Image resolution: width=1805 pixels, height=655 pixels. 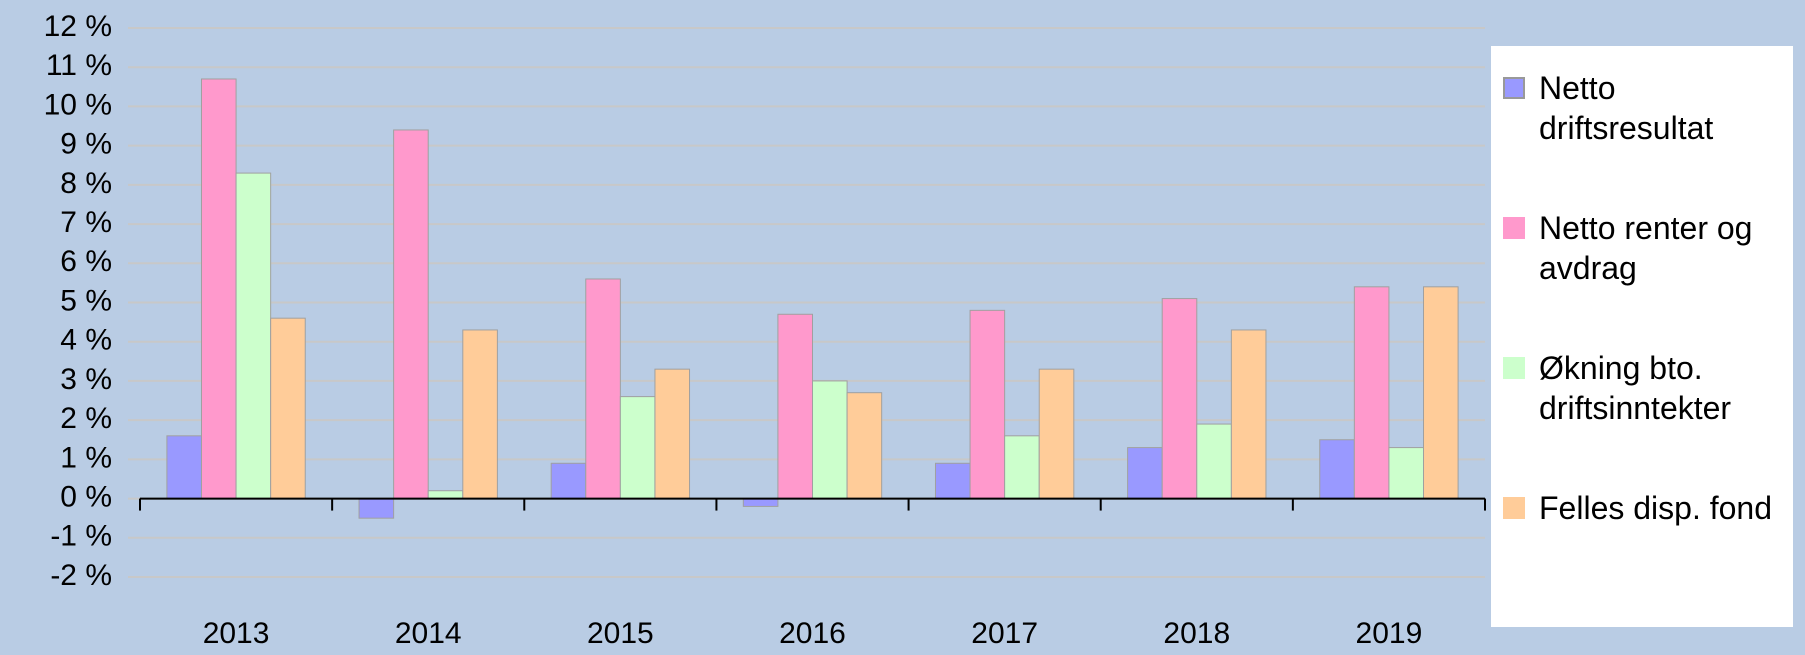 What do you see at coordinates (78, 26) in the screenshot?
I see `y-tick-label: 12 %` at bounding box center [78, 26].